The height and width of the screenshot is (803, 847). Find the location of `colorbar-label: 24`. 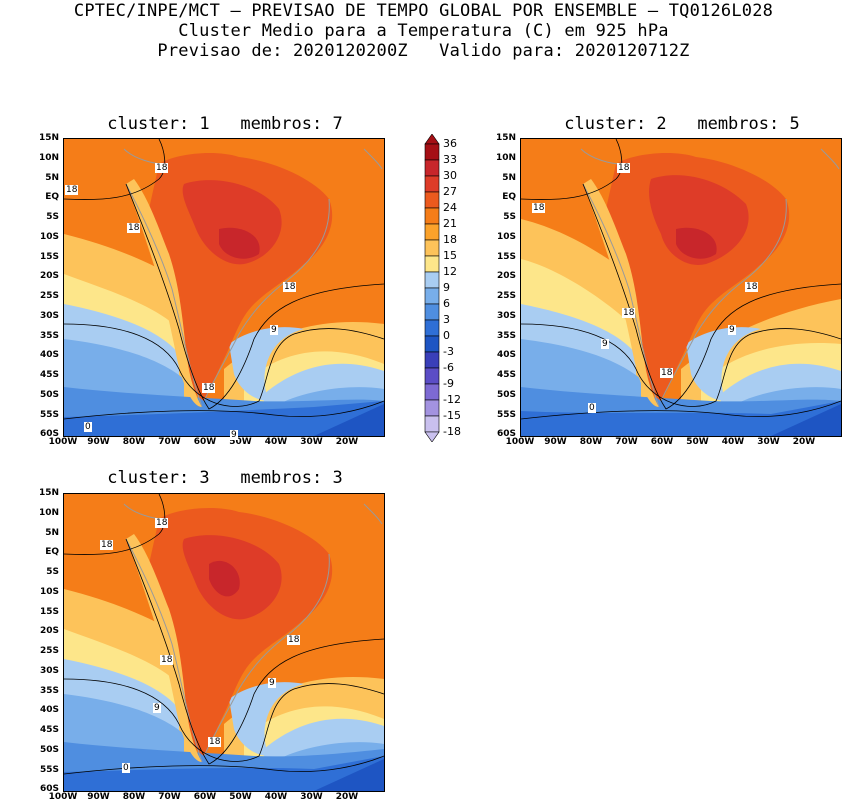

colorbar-label: 24 is located at coordinates (450, 207).